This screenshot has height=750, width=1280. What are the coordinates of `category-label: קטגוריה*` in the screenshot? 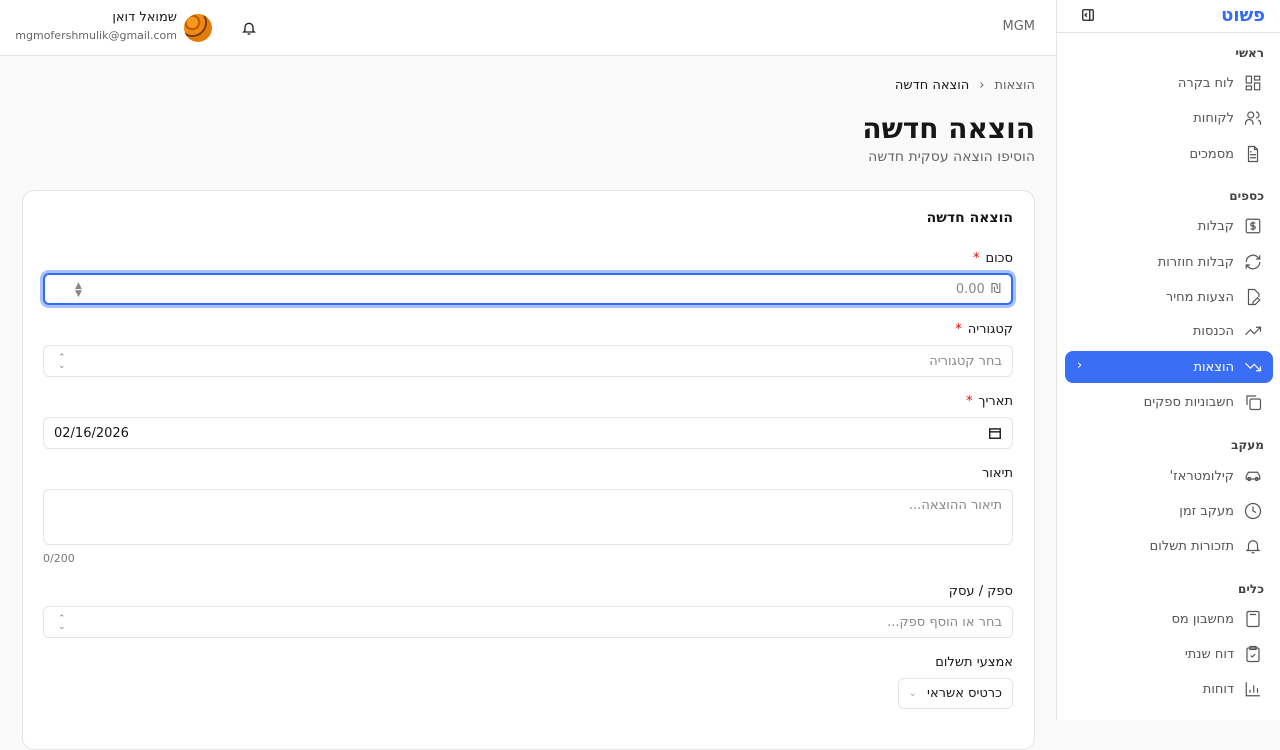 It's located at (984, 329).